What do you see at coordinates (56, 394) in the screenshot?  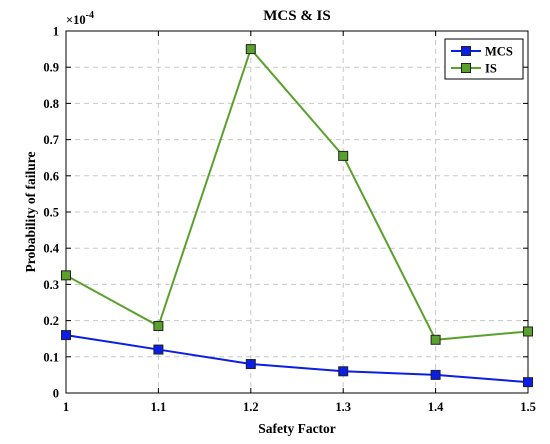 I see `y-tick-label: 0` at bounding box center [56, 394].